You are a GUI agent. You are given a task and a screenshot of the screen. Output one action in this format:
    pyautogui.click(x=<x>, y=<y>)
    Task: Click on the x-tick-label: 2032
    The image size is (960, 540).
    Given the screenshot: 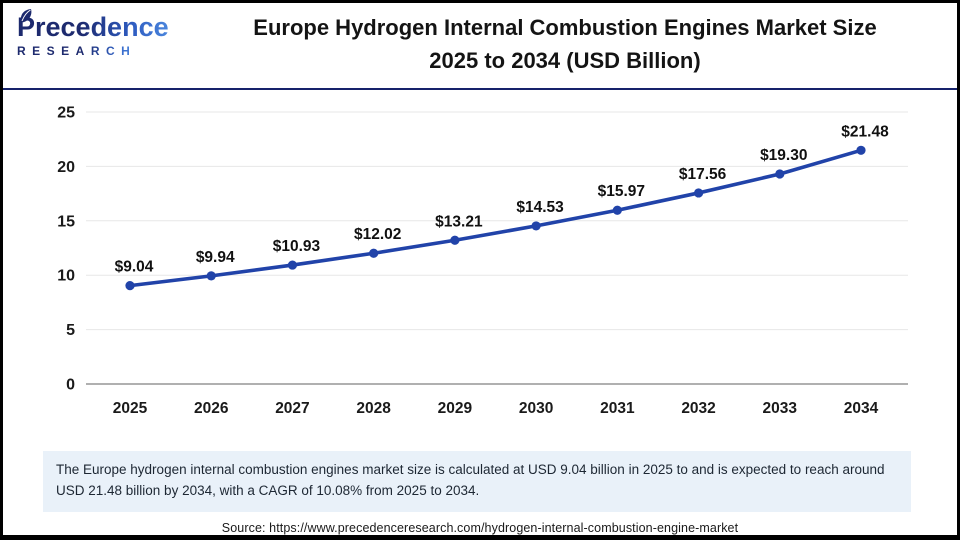 What is the action you would take?
    pyautogui.click(x=698, y=408)
    